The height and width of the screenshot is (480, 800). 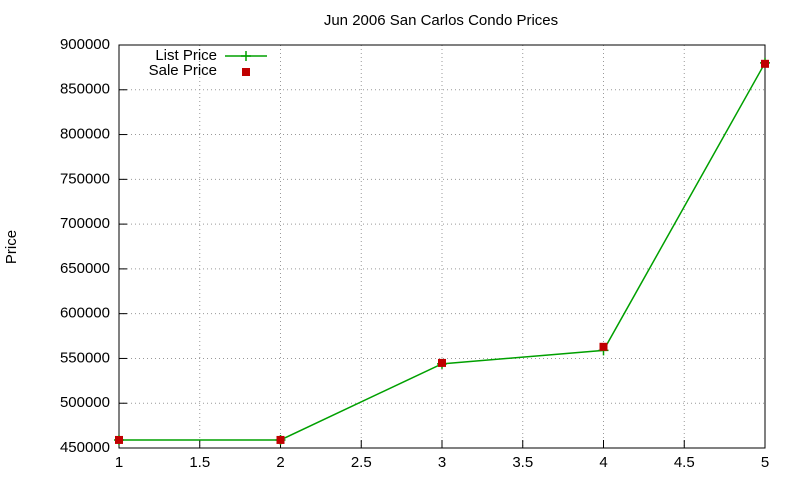 I want to click on x-tick-label: 5, so click(x=765, y=462).